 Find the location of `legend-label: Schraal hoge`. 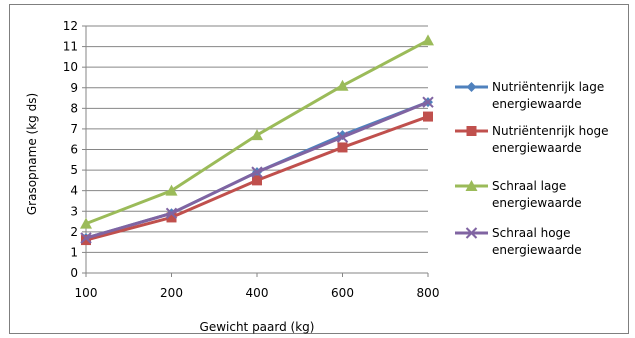

legend-label: Schraal hoge is located at coordinates (531, 233).